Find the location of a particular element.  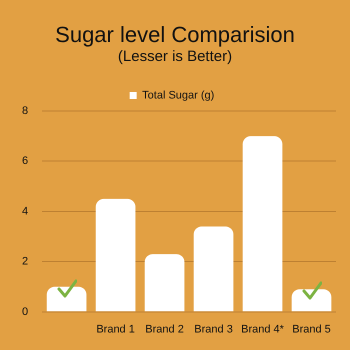

y-tick-label: 6 is located at coordinates (25, 161).